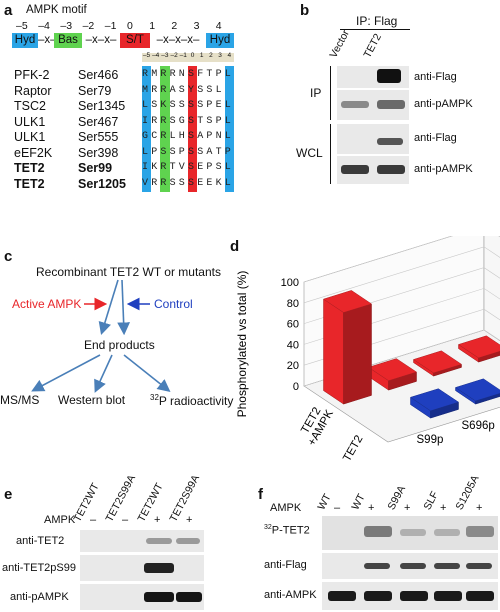 The image size is (500, 612). I want to click on band-b-ip-pampk-tet2, so click(391, 104).